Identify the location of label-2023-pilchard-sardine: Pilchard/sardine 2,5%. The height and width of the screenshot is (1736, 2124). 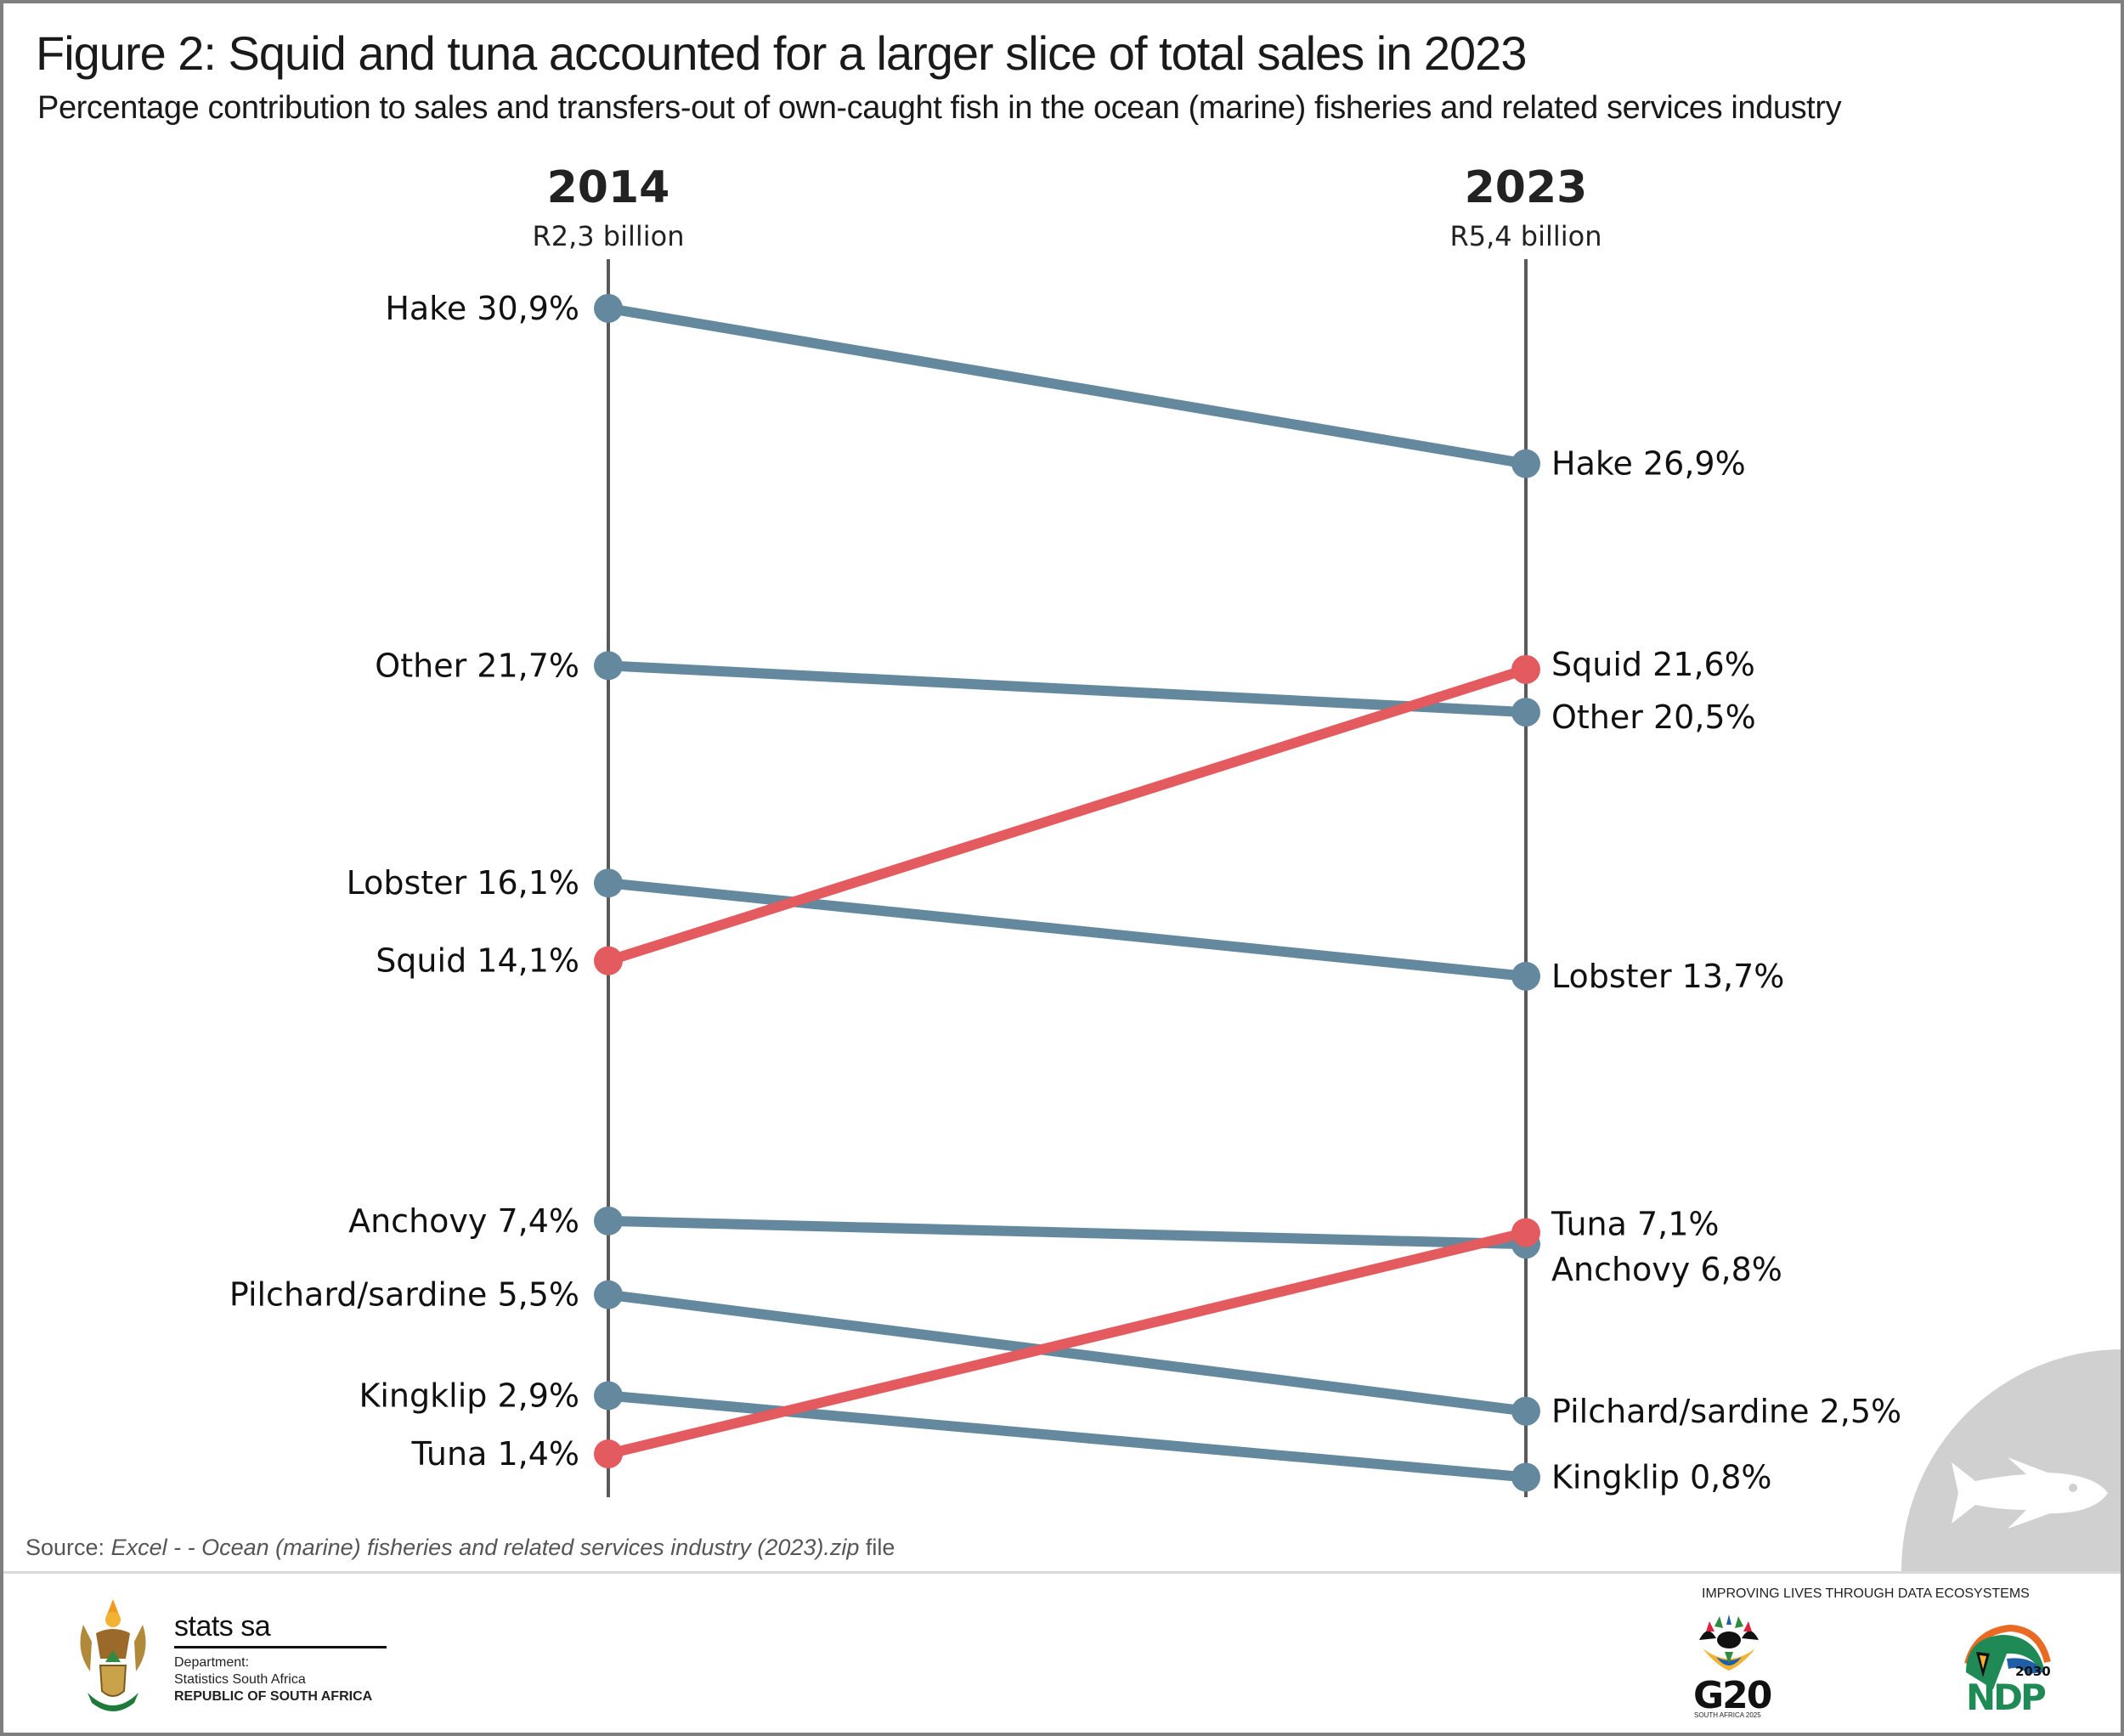
(1726, 1412).